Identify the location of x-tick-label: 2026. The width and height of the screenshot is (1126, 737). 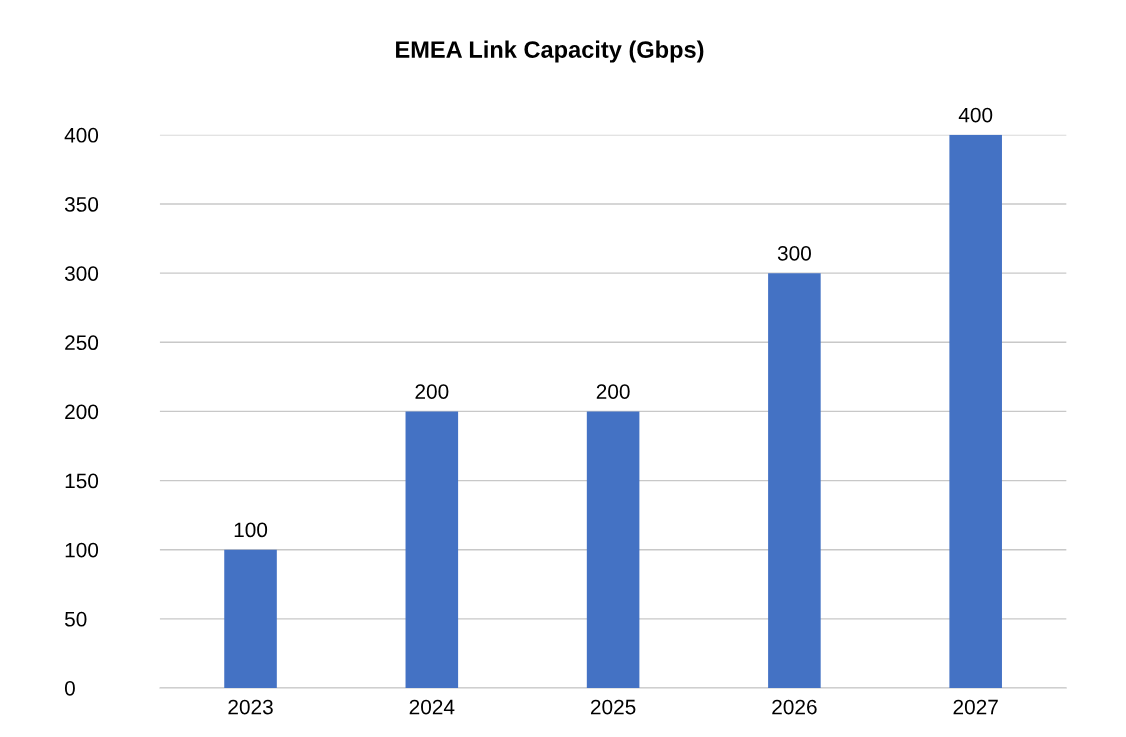
(794, 707).